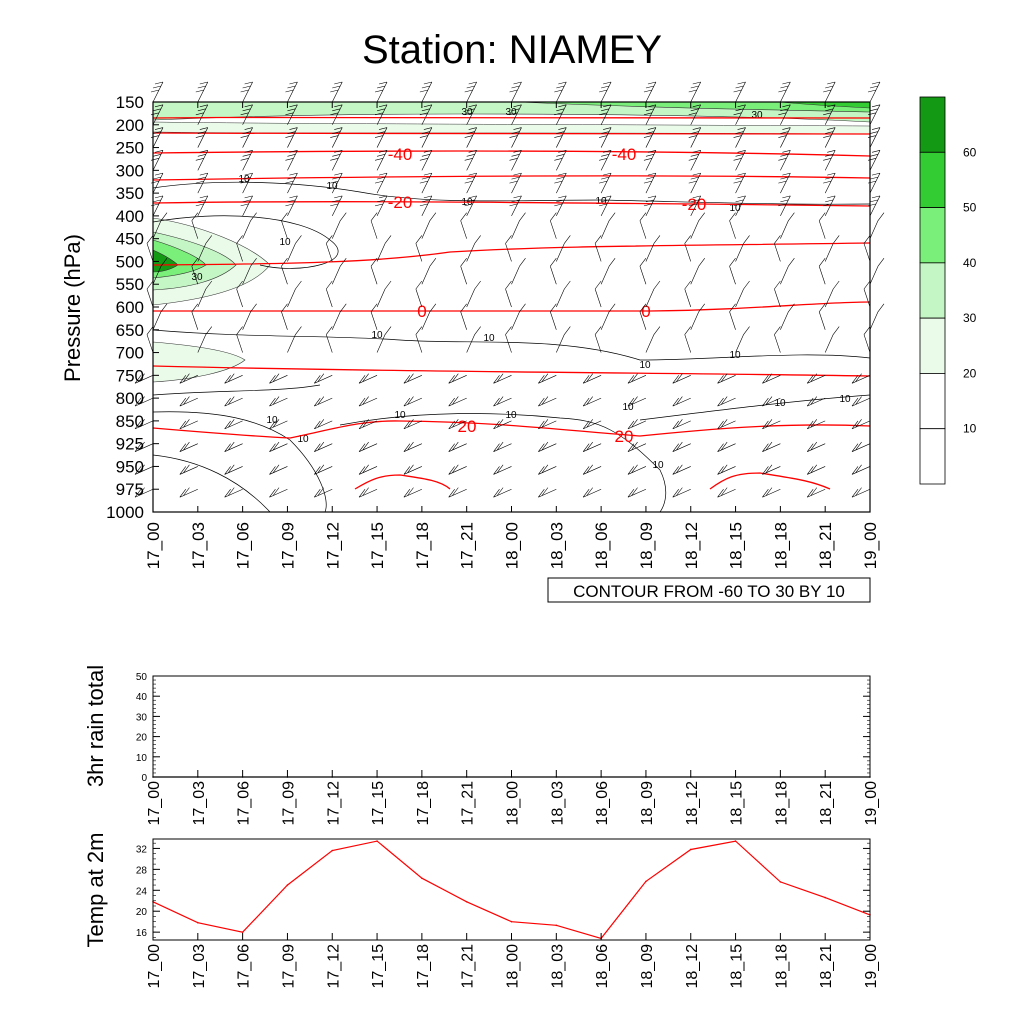 The width and height of the screenshot is (1024, 1024). I want to click on pressure-tick-label: 850, so click(130, 421).